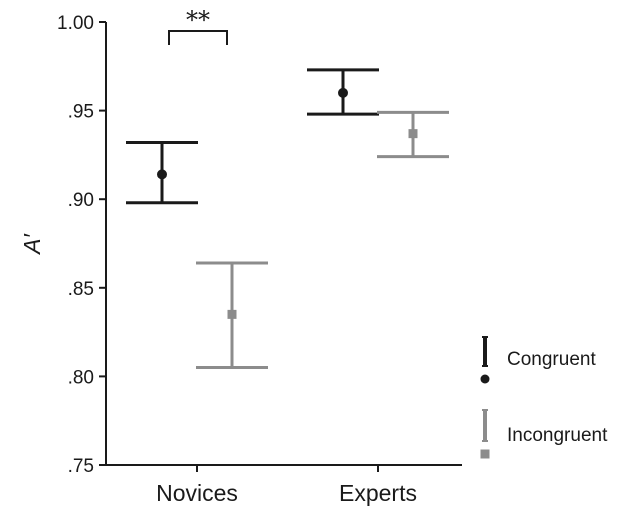  What do you see at coordinates (32, 244) in the screenshot?
I see `y-axis-label: A′` at bounding box center [32, 244].